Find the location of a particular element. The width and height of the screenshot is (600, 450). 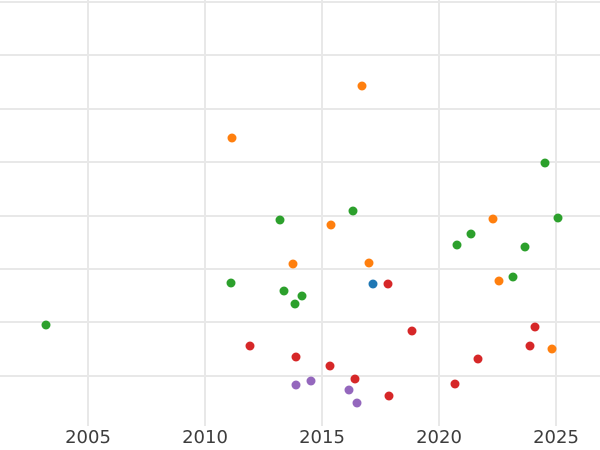

x-tick-label: 2025 is located at coordinates (556, 437).